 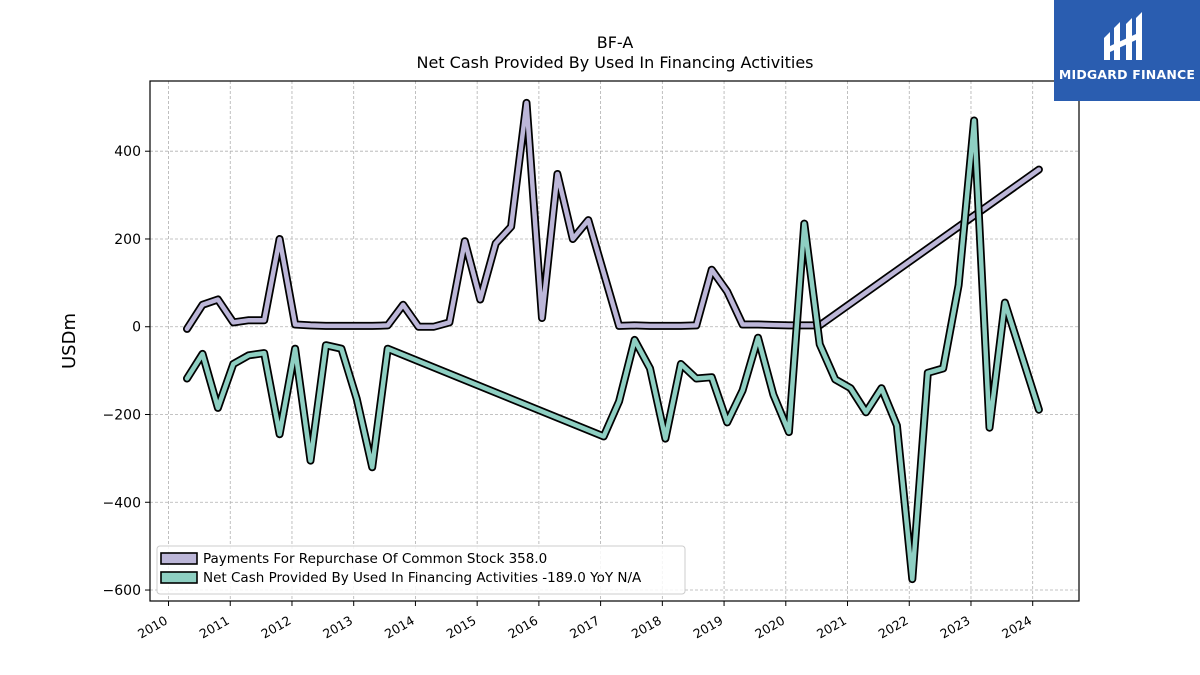 I want to click on x-tick-label: 2020, so click(x=769, y=627).